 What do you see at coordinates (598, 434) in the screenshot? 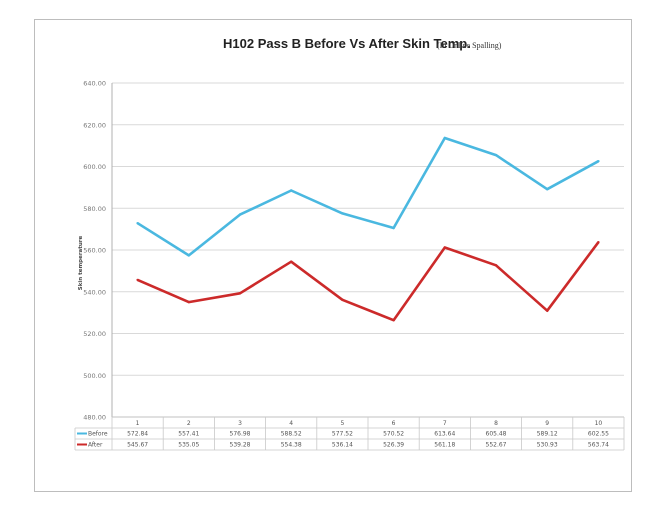
I see `data-label: 602.55` at bounding box center [598, 434].